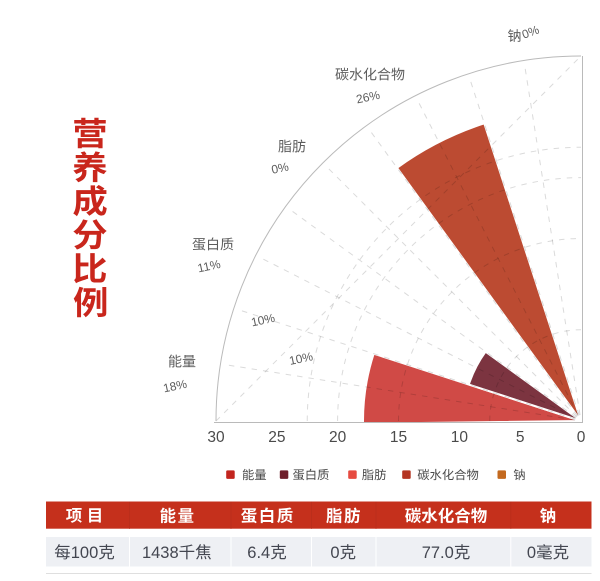 Image resolution: width=600 pixels, height=581 pixels. Describe the element at coordinates (216, 437) in the screenshot. I see `svg-text: 30` at that location.